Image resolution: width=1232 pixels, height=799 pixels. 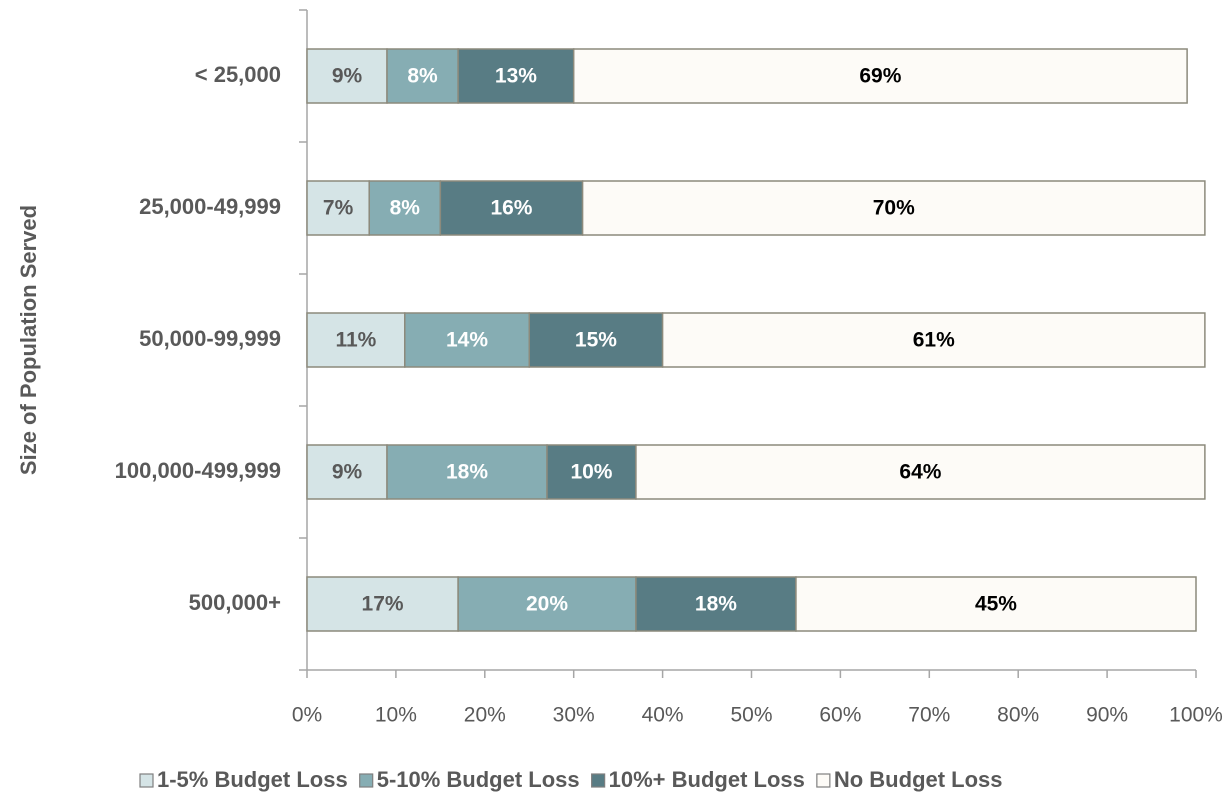 I want to click on value-label: 17%, so click(x=383, y=604).